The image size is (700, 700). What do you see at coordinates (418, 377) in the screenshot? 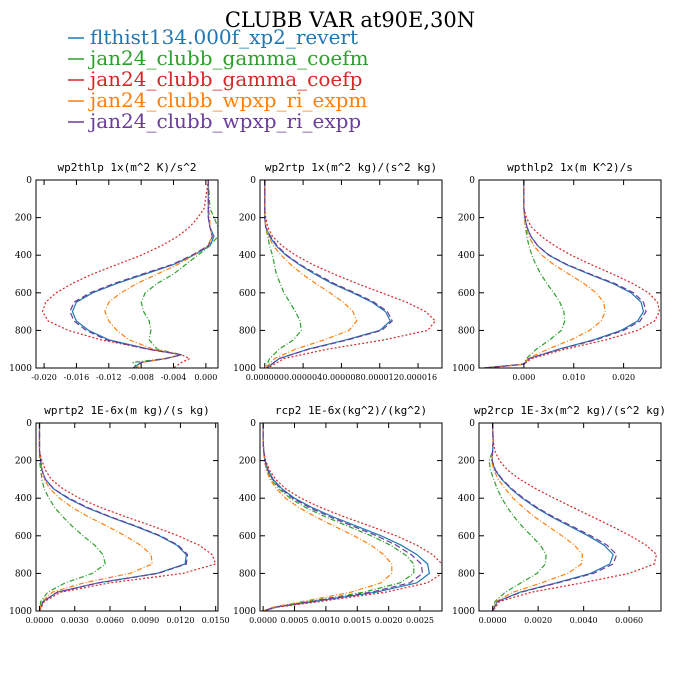
I see `x-tick-label: 0.000016` at bounding box center [418, 377].